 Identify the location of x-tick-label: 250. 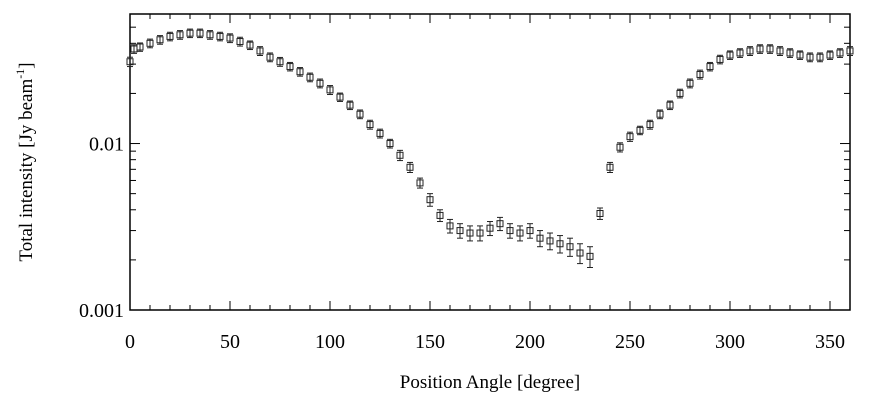
(630, 342).